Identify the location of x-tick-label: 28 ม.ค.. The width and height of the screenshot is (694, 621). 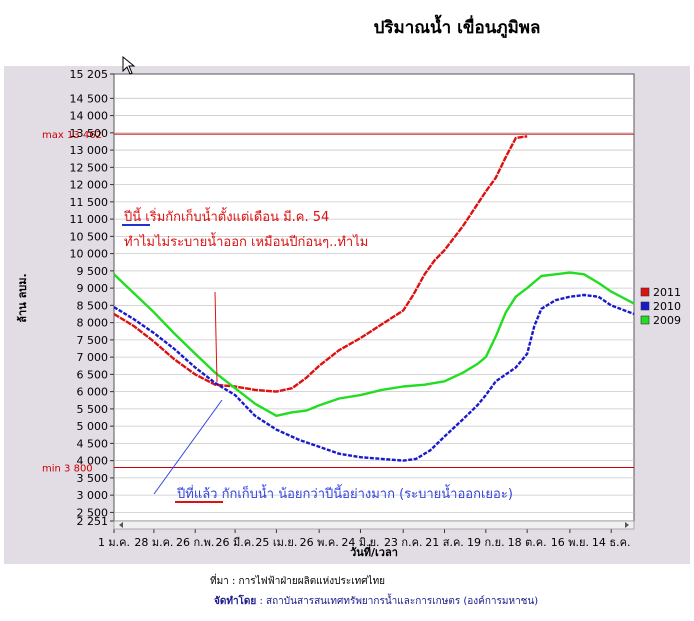
(153, 542).